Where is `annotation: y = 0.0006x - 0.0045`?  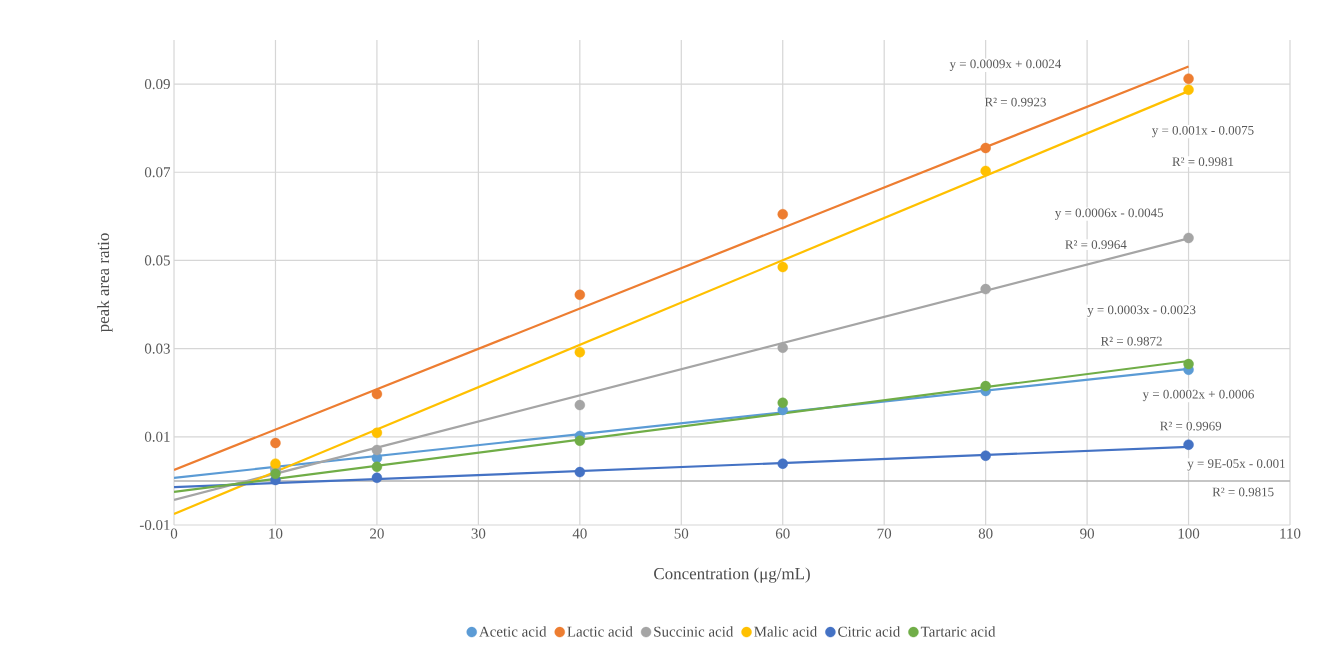
annotation: y = 0.0006x - 0.0045 is located at coordinates (1109, 214).